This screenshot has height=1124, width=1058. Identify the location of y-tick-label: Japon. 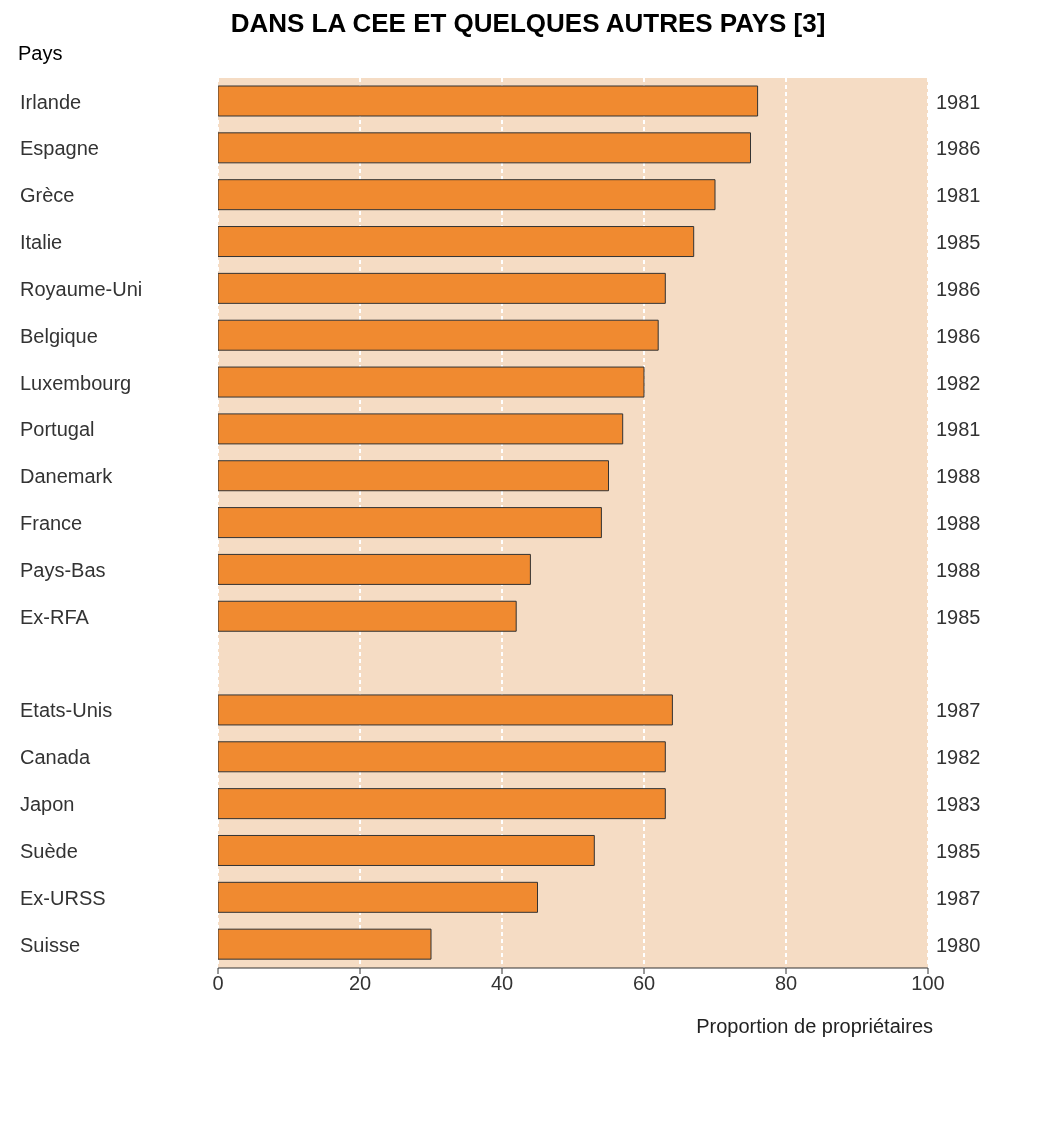
(47, 804).